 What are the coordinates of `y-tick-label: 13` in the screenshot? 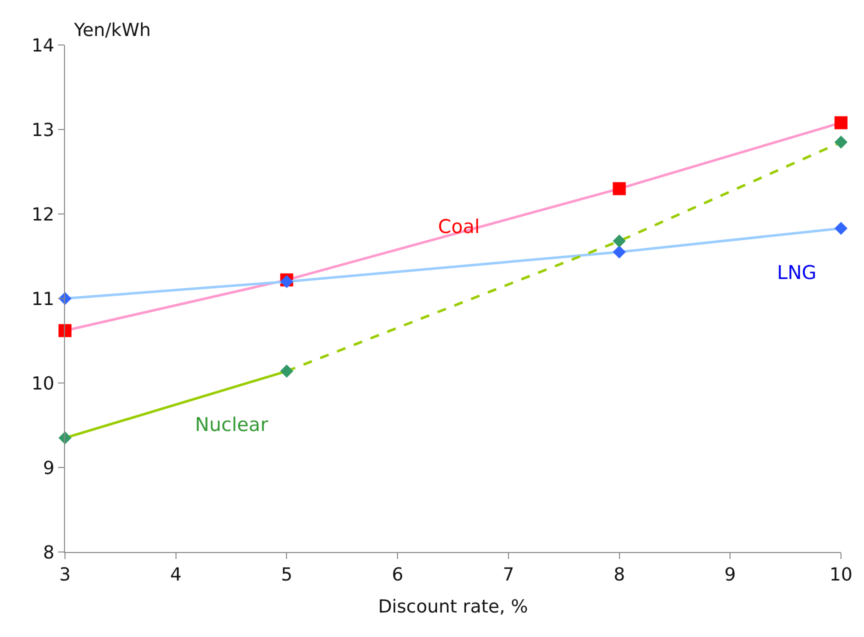 It's located at (42, 130).